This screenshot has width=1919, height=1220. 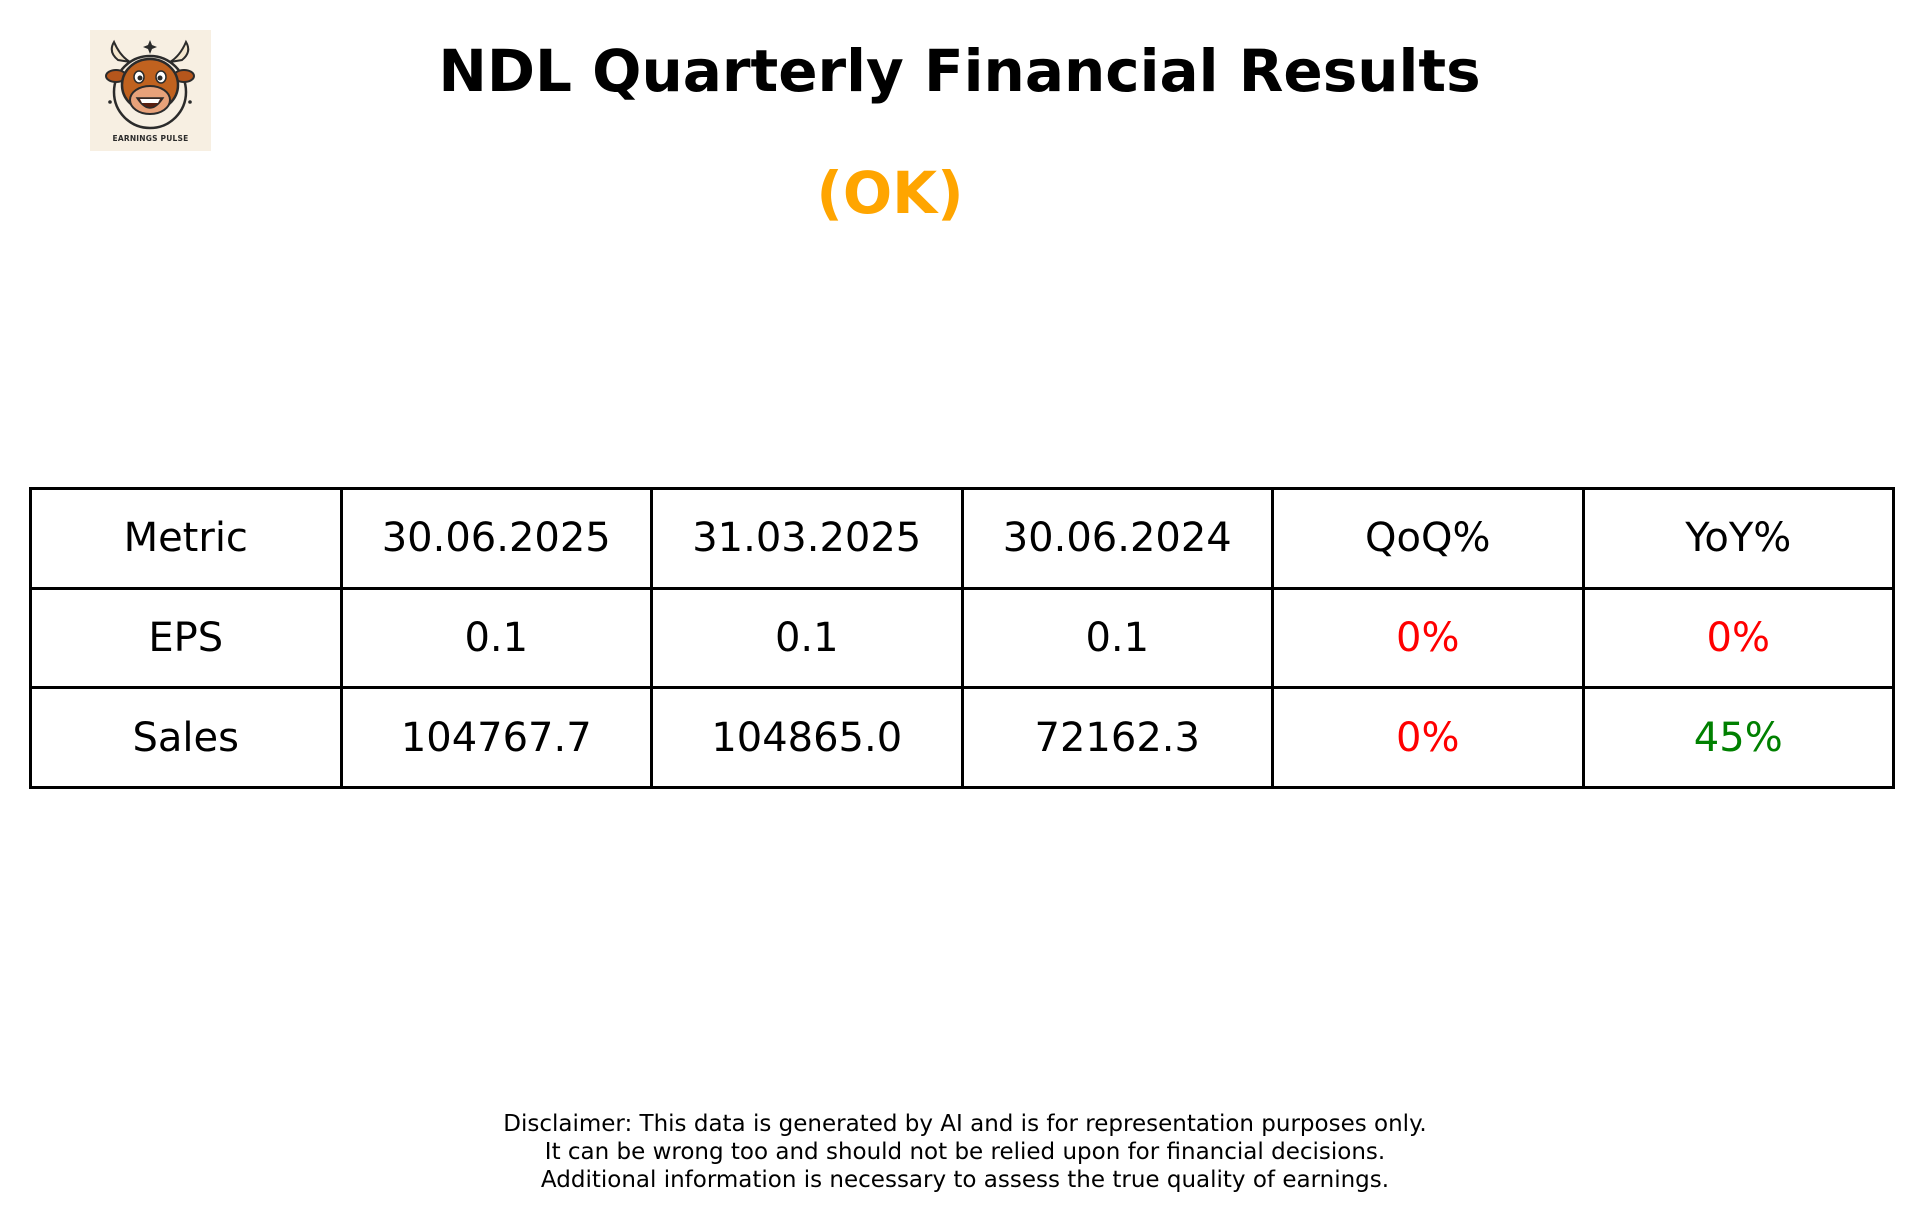 I want to click on status-badge: (OK), so click(x=890, y=193).